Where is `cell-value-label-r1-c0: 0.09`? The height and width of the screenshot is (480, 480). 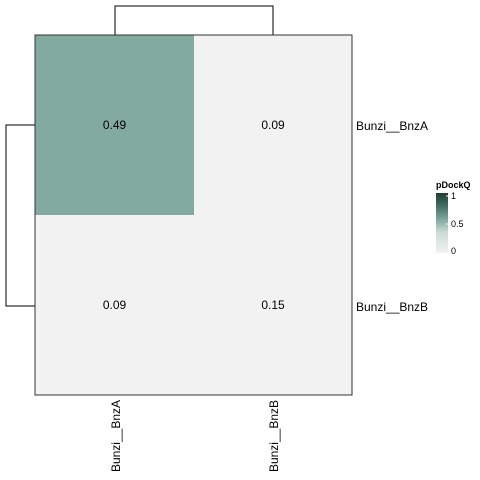 cell-value-label-r1-c0: 0.09 is located at coordinates (115, 305).